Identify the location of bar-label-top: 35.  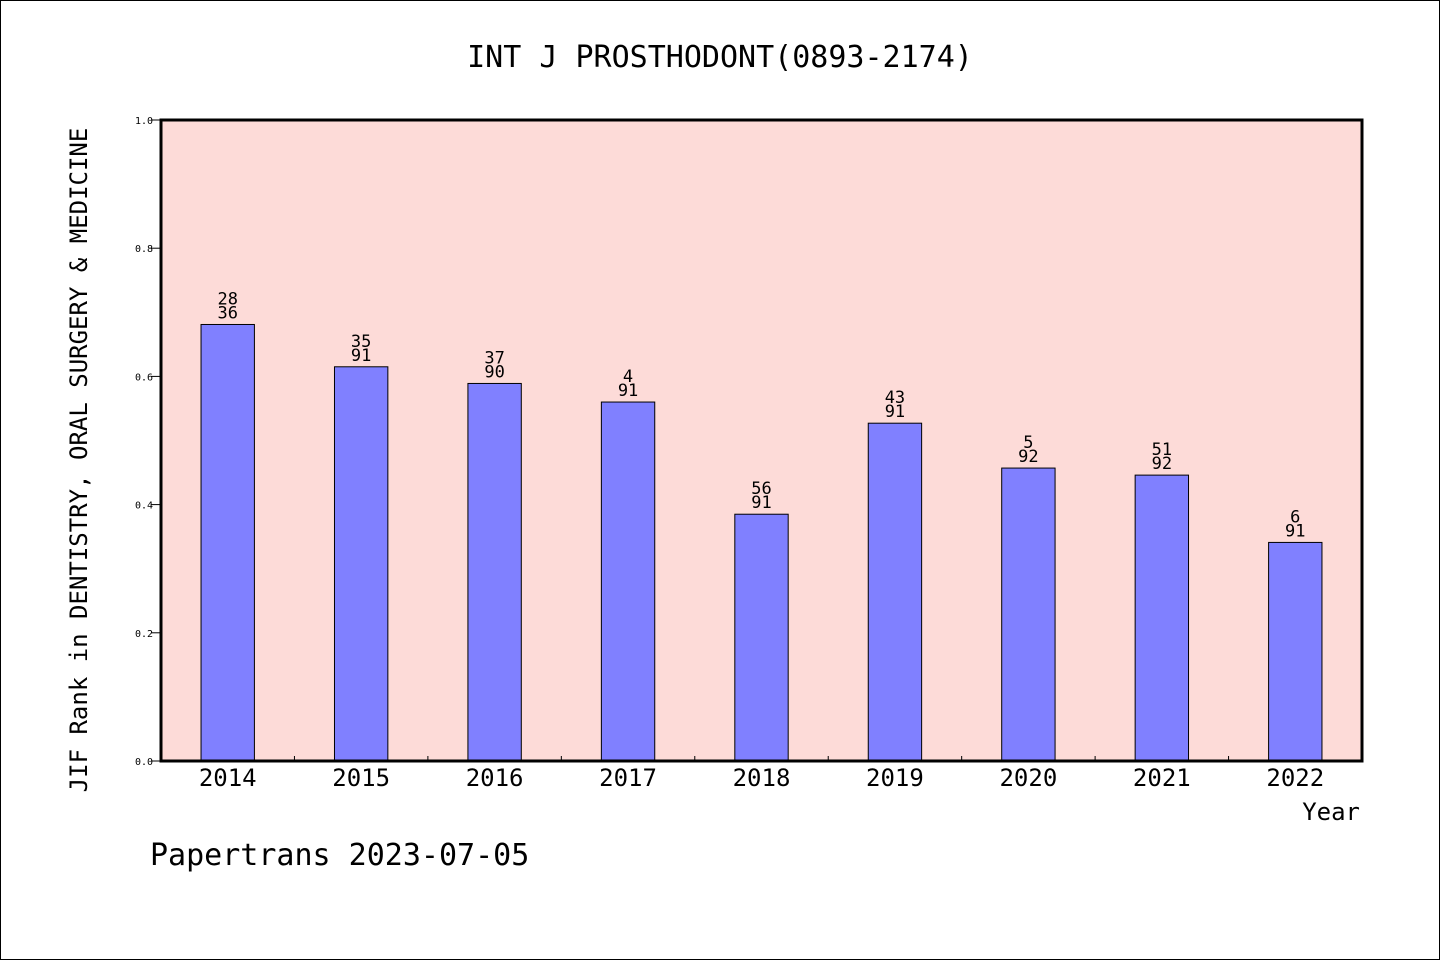
(361, 342).